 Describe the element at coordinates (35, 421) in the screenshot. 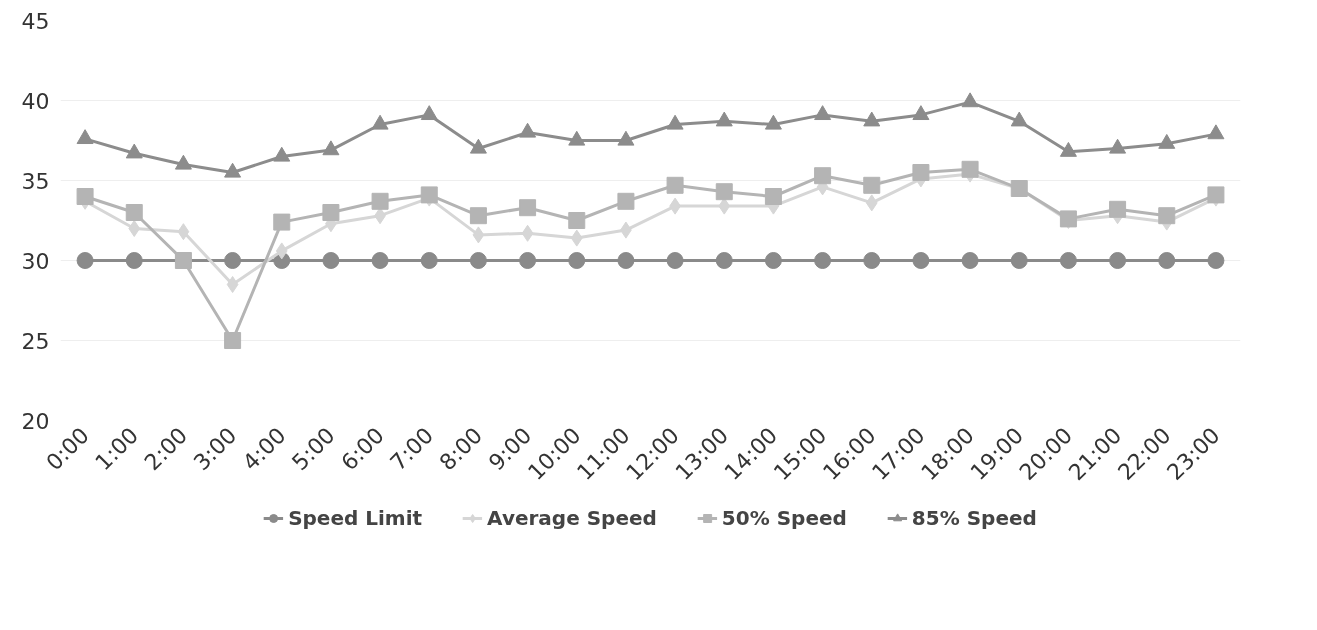

I see `y-tick-label: 20` at that location.